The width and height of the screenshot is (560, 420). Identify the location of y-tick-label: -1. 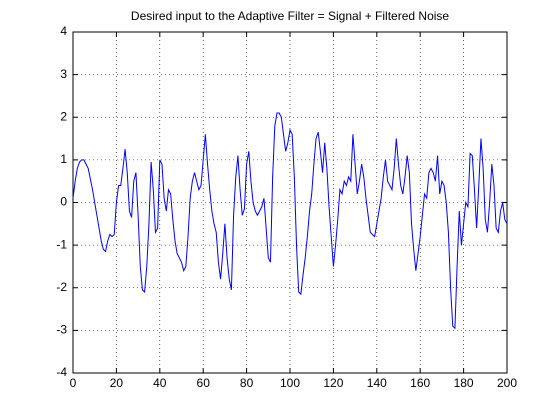
(61, 244).